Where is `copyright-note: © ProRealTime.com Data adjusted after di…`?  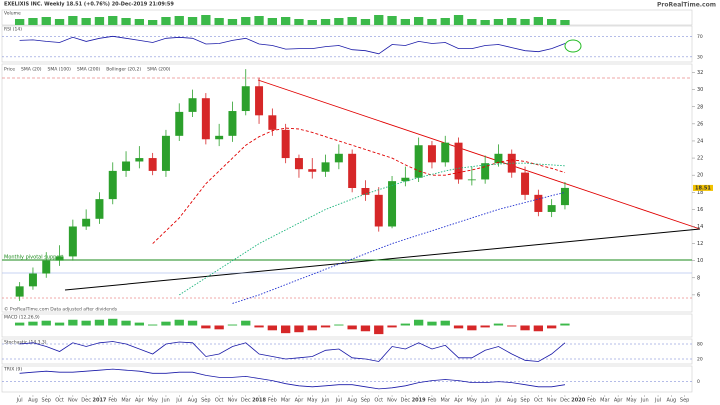 copyright-note: © ProRealTime.com Data adjusted after di… is located at coordinates (61, 309).